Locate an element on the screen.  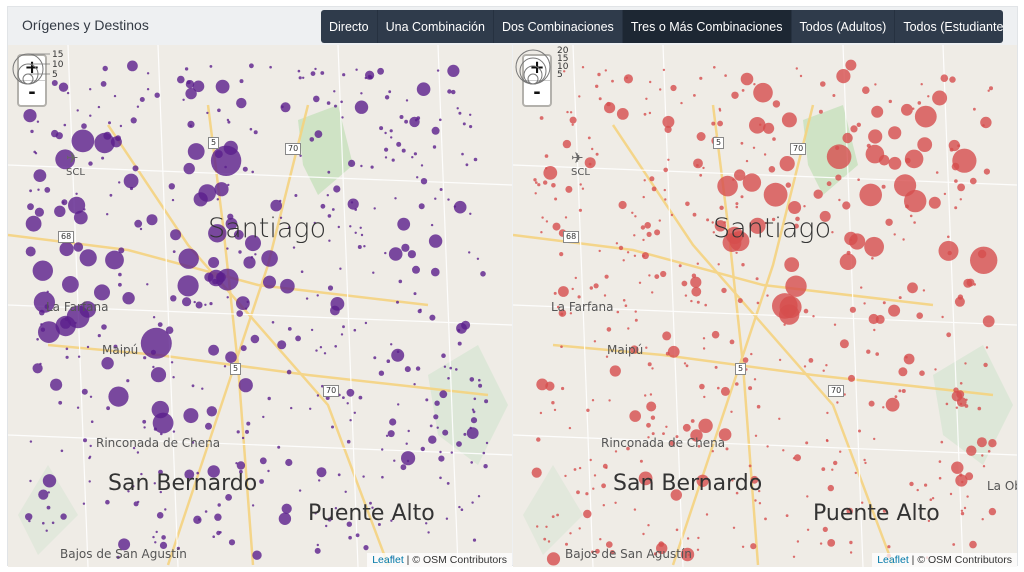
tab-directo: Directo is located at coordinates (349, 26).